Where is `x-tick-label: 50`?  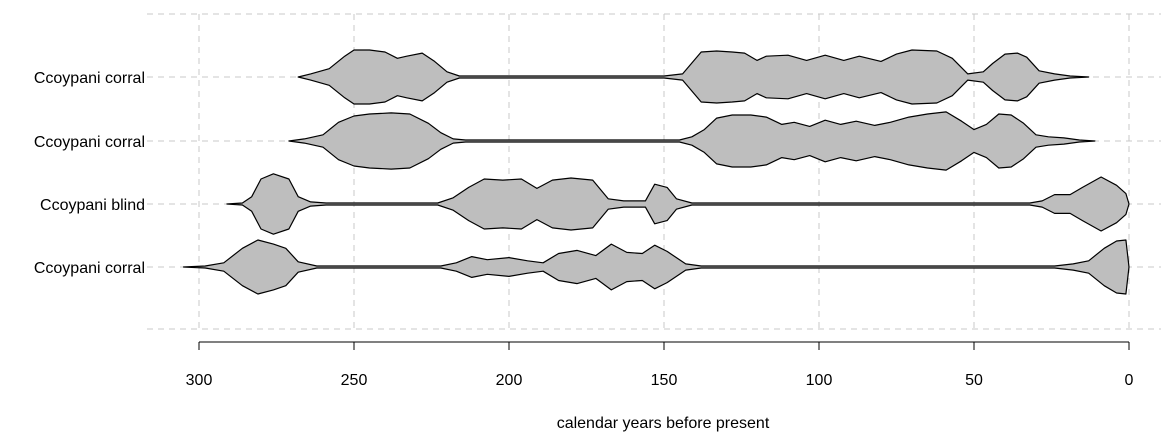
x-tick-label: 50 is located at coordinates (974, 380).